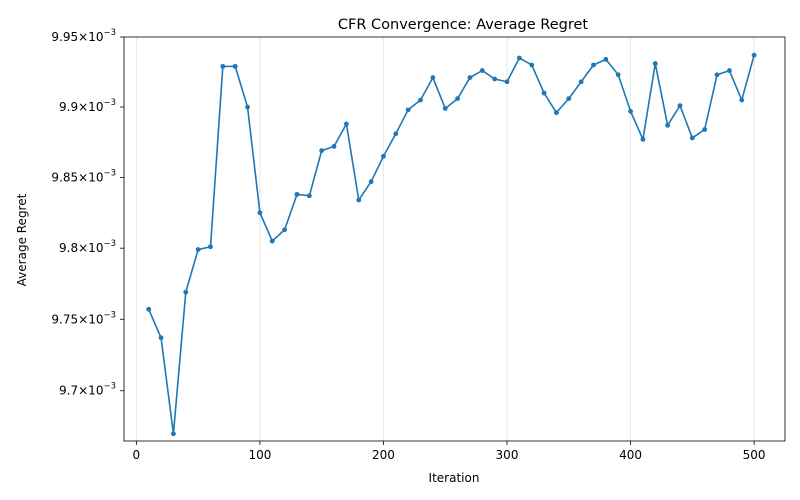 The image size is (800, 500). Describe the element at coordinates (83, 176) in the screenshot. I see `y-tick-label: 9.85×10⁻³` at that location.